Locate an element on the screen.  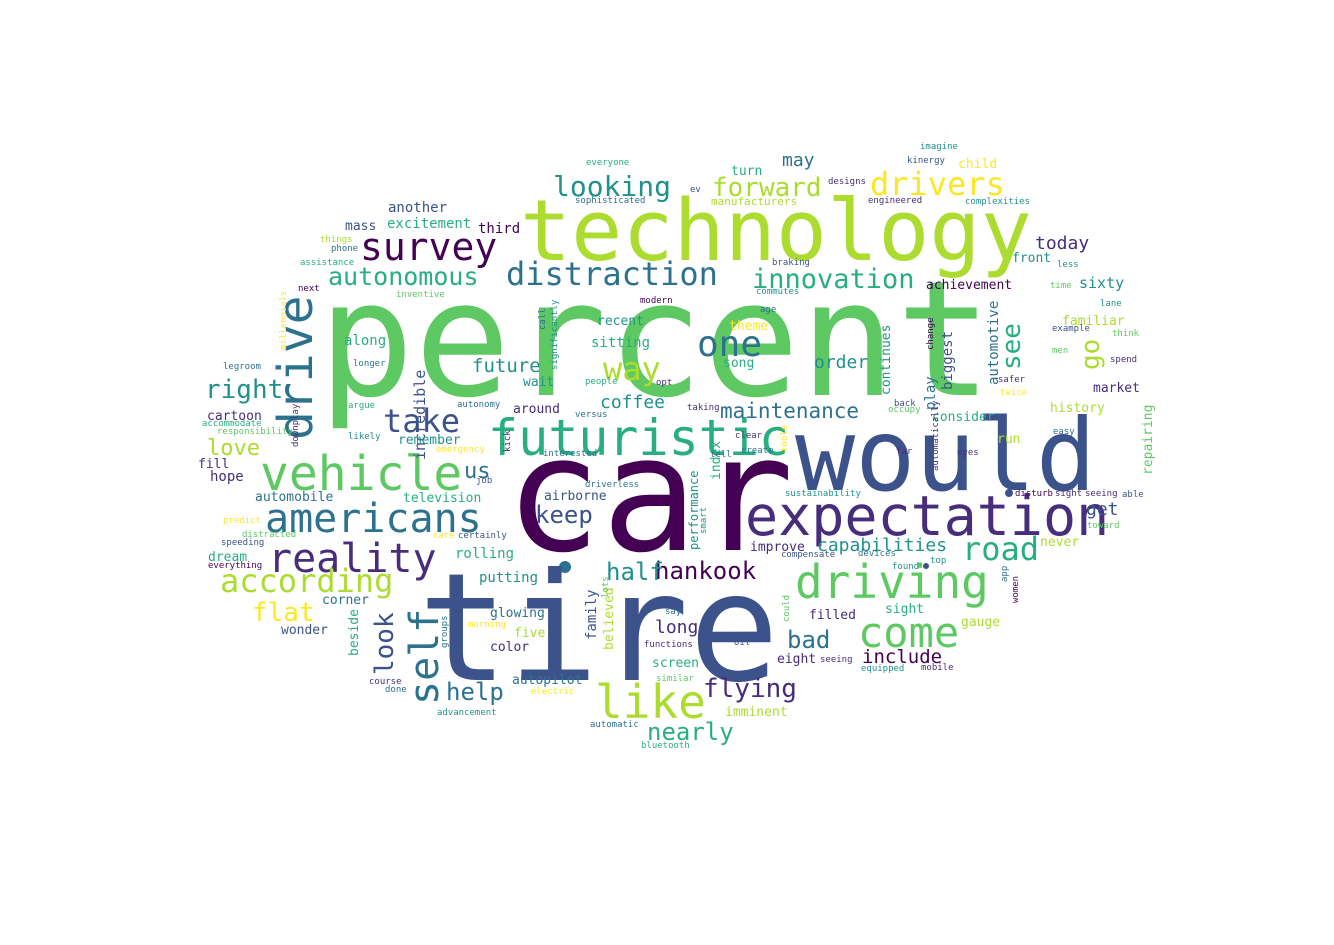
word-seeing: seeing is located at coordinates (1101, 494).